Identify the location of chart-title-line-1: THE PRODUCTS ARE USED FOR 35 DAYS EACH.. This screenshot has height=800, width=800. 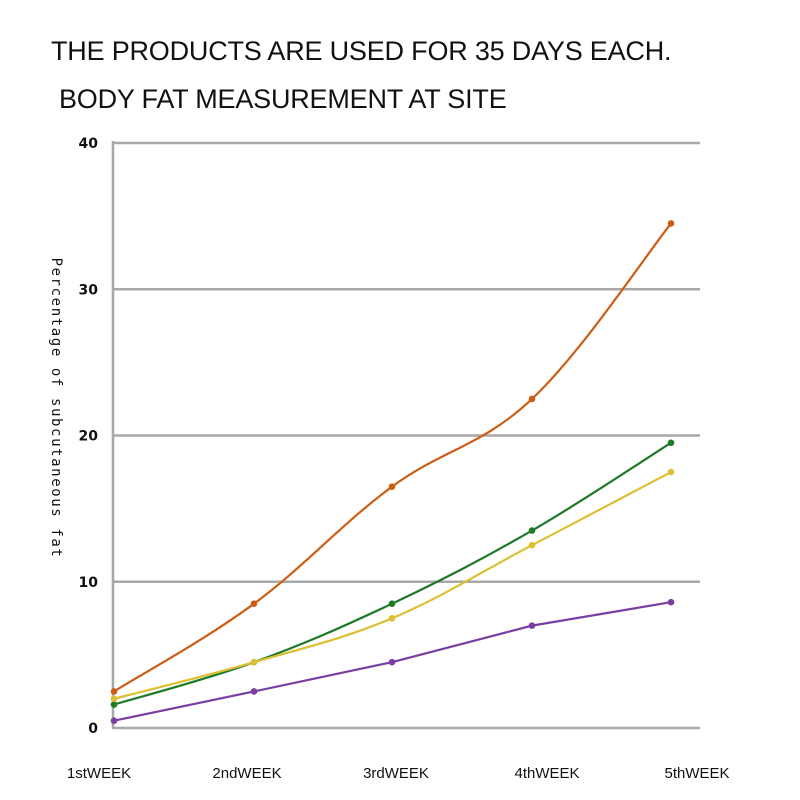
(361, 51).